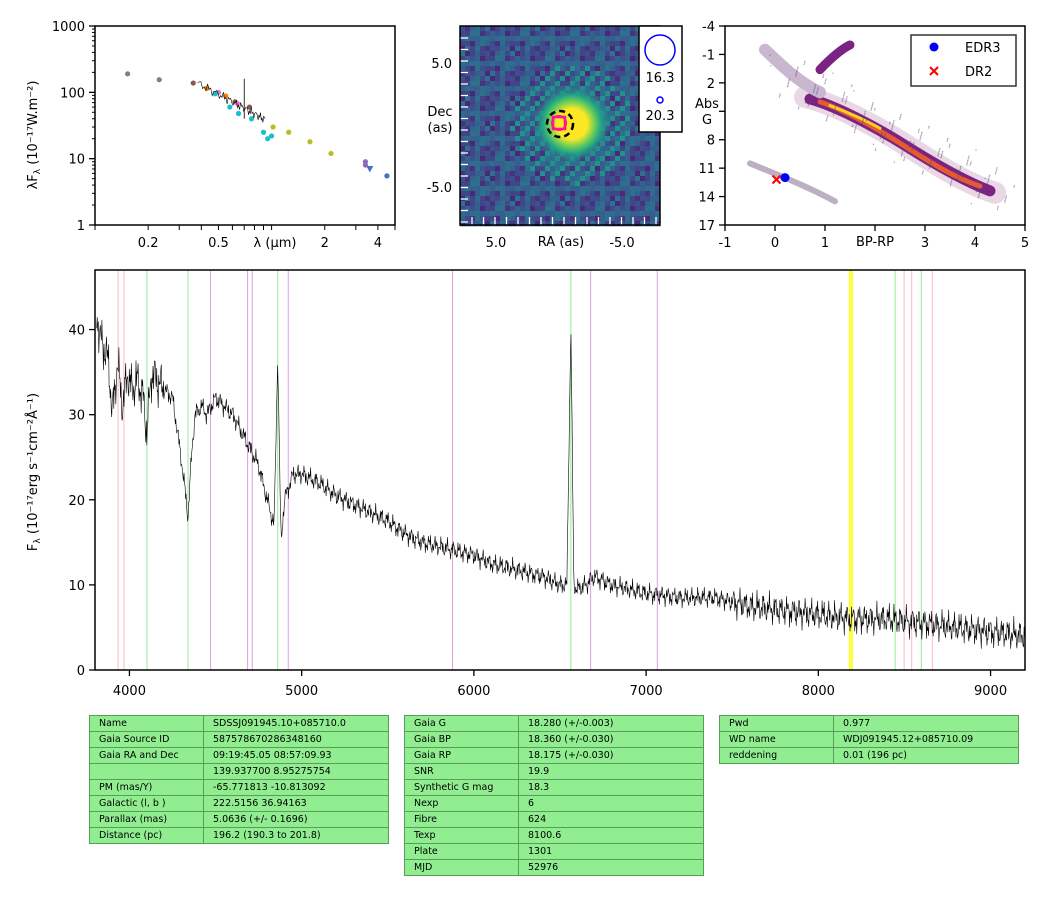 This screenshot has width=1050, height=902. Describe the element at coordinates (660, 50) in the screenshot. I see `legend-large-circle` at that location.